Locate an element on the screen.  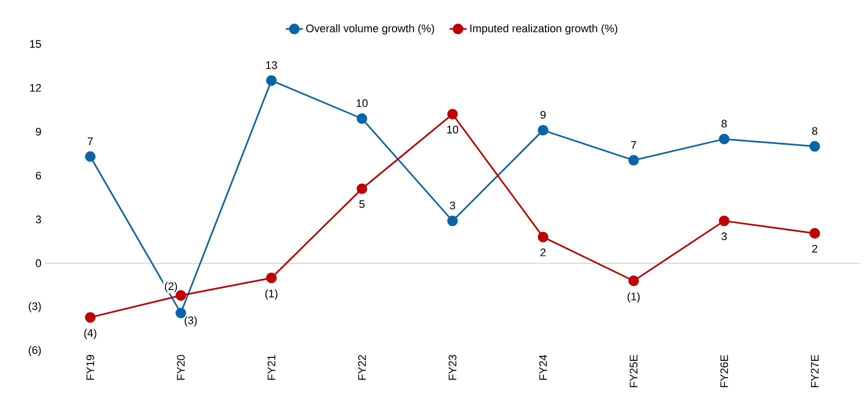
x-tick-label: FY23 is located at coordinates (452, 367).